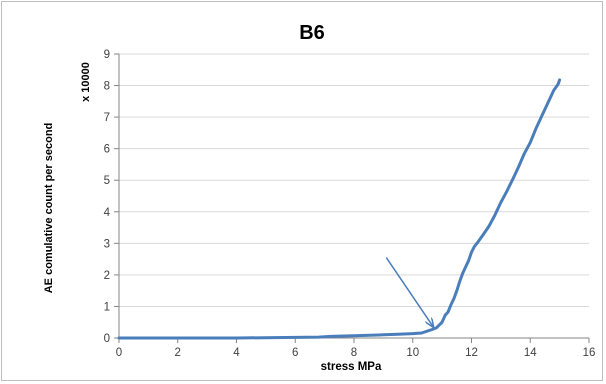 The width and height of the screenshot is (606, 384). I want to click on y-tick-label-4: 4, so click(107, 213).